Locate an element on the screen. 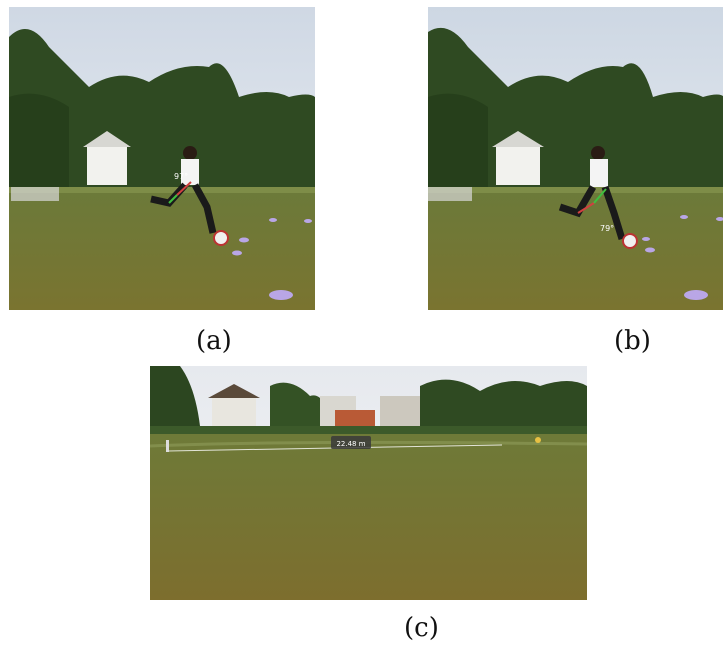 Image resolution: width=723 pixels, height=650 pixels. angle-label-a: 97° is located at coordinates (181, 176).